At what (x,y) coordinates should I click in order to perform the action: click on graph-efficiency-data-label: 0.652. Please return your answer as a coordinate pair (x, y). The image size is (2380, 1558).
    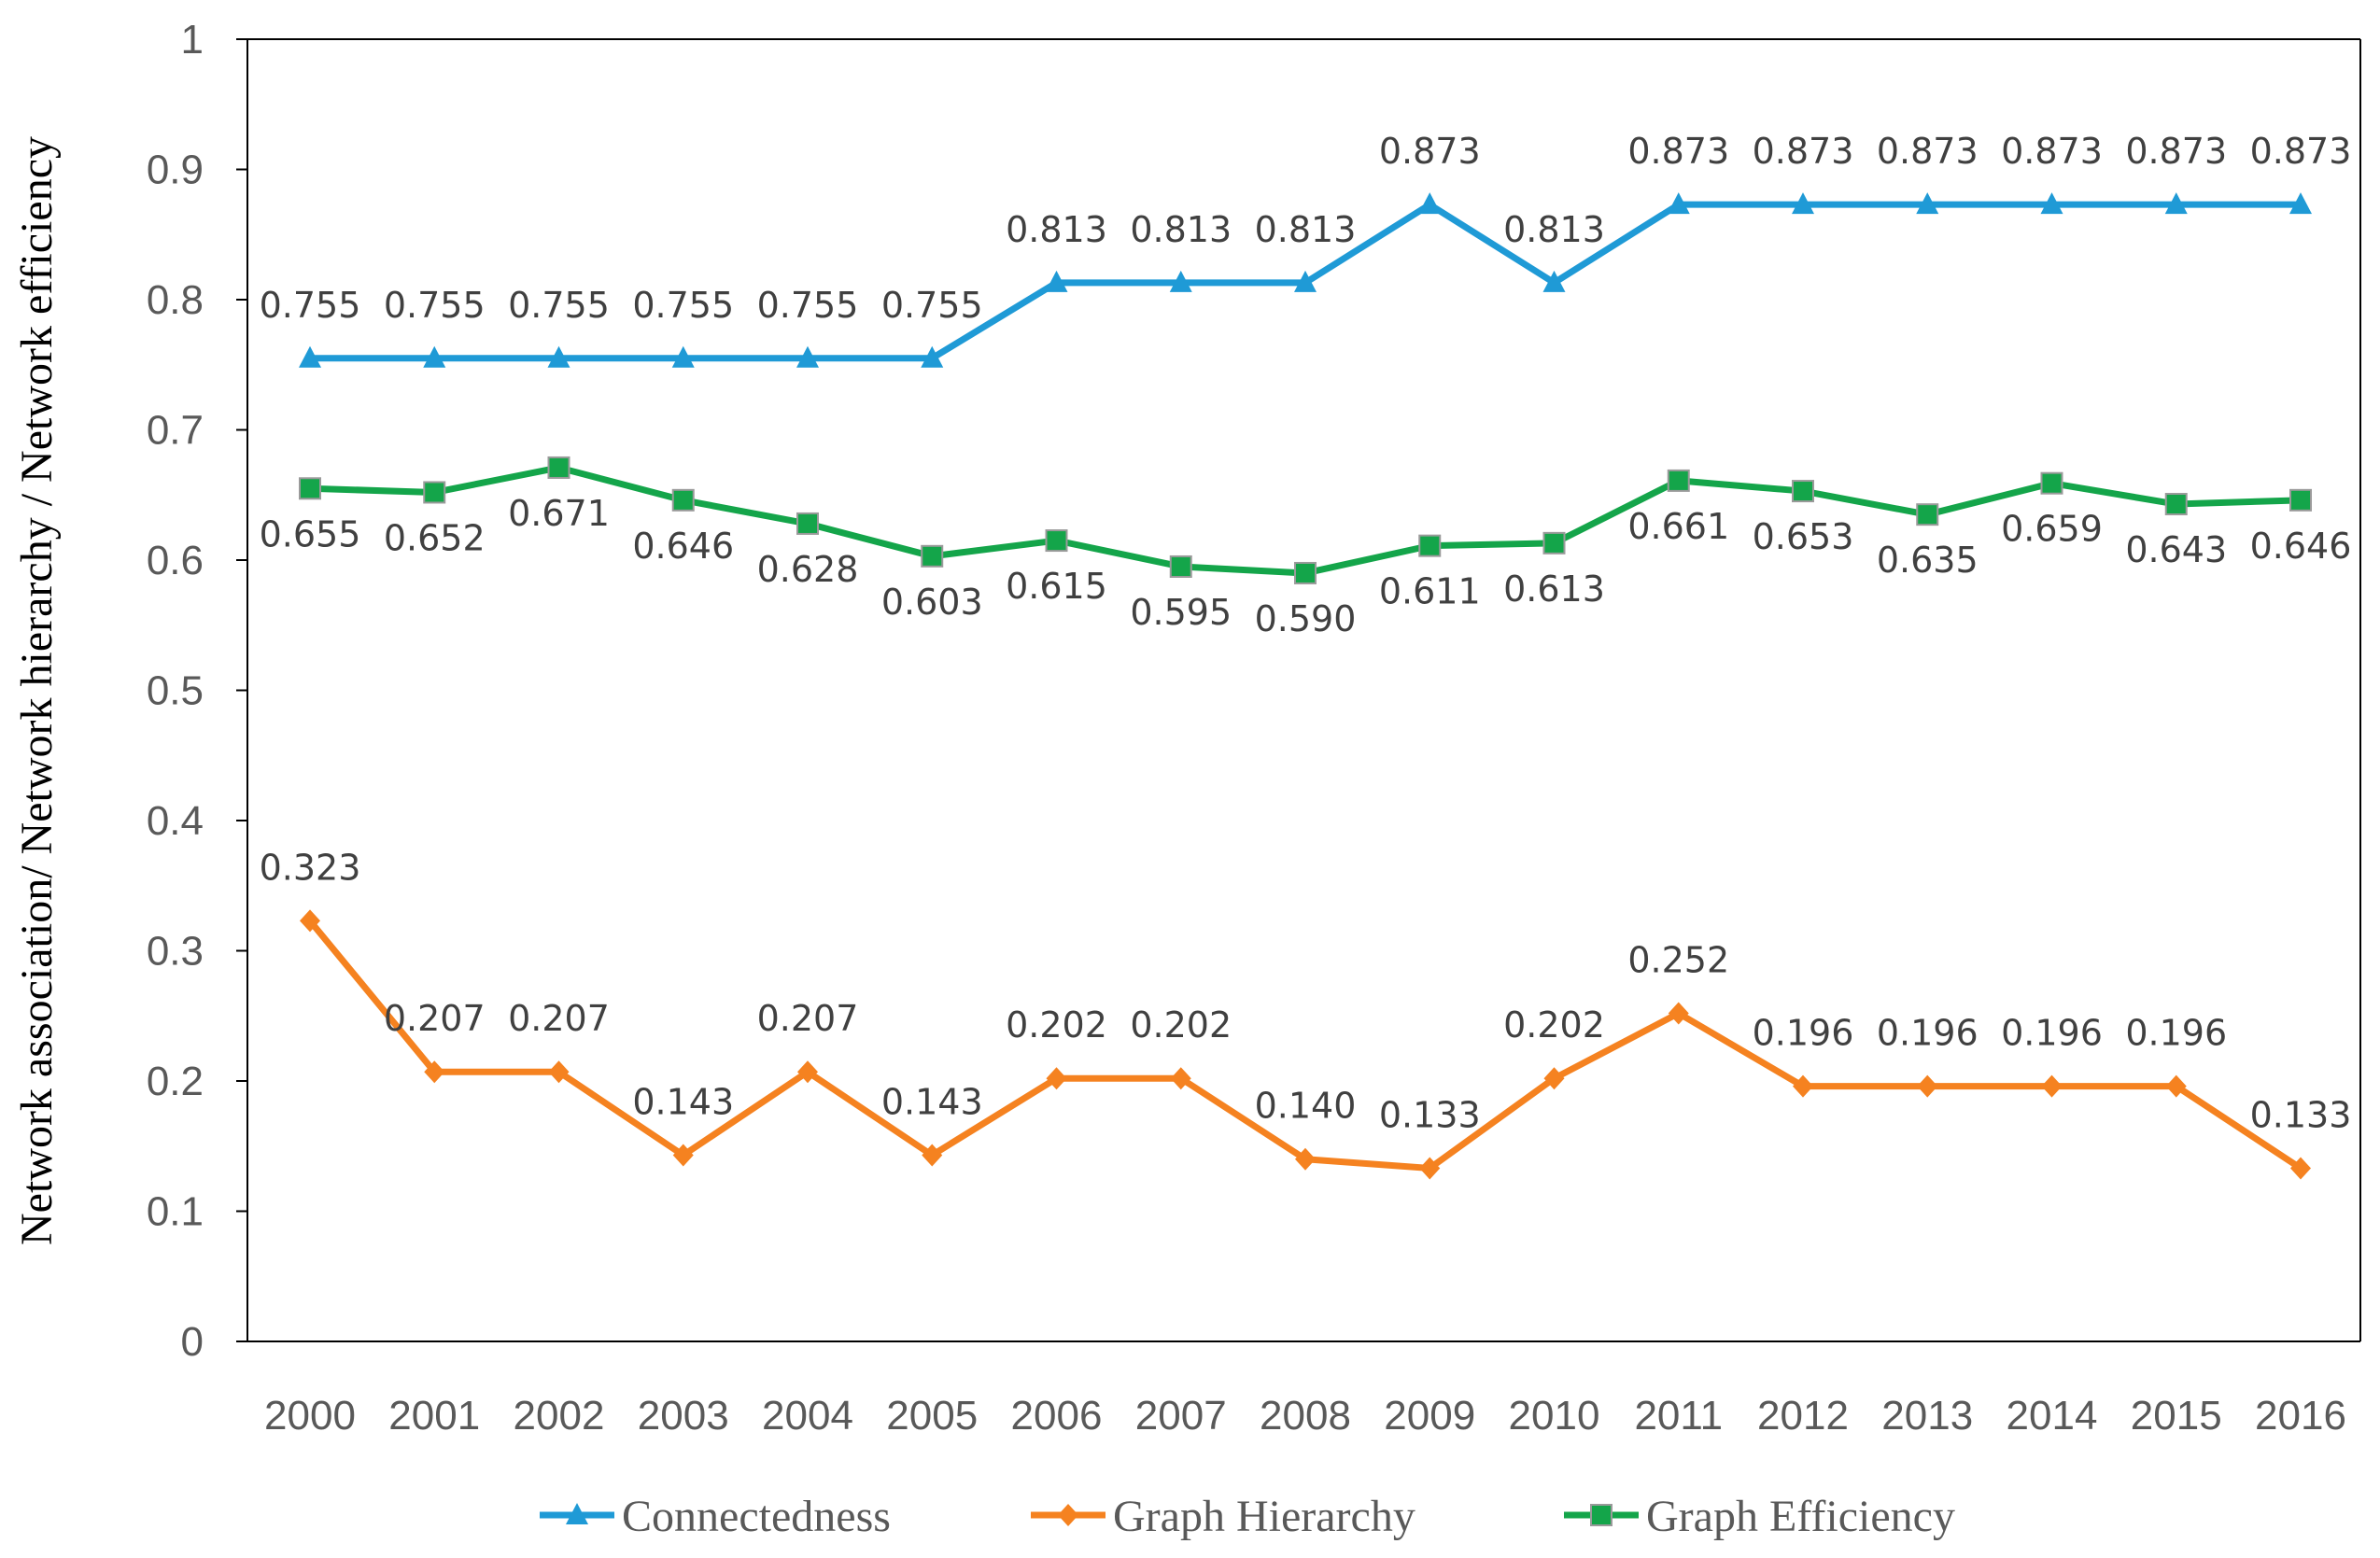
    Looking at the image, I should click on (435, 537).